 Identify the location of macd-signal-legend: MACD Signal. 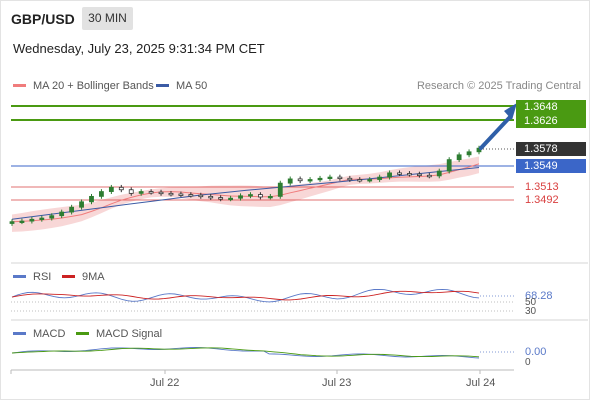
(119, 334).